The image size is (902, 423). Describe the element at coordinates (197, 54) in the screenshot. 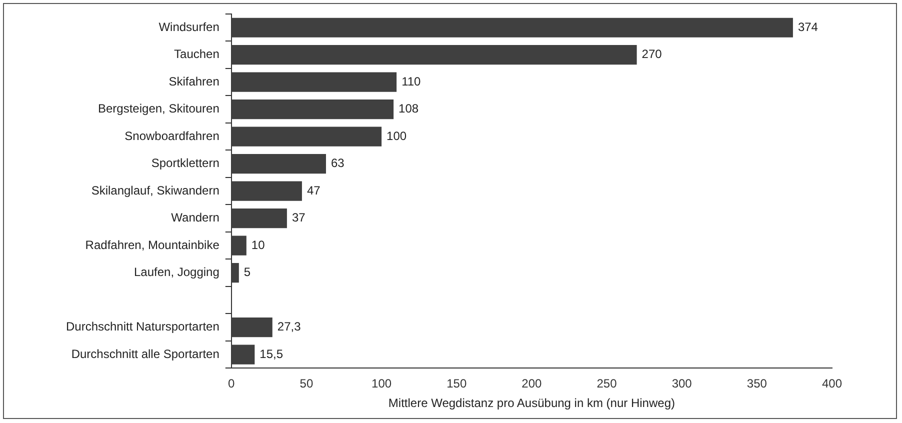

I see `y-tick-label: Tauchen` at that location.